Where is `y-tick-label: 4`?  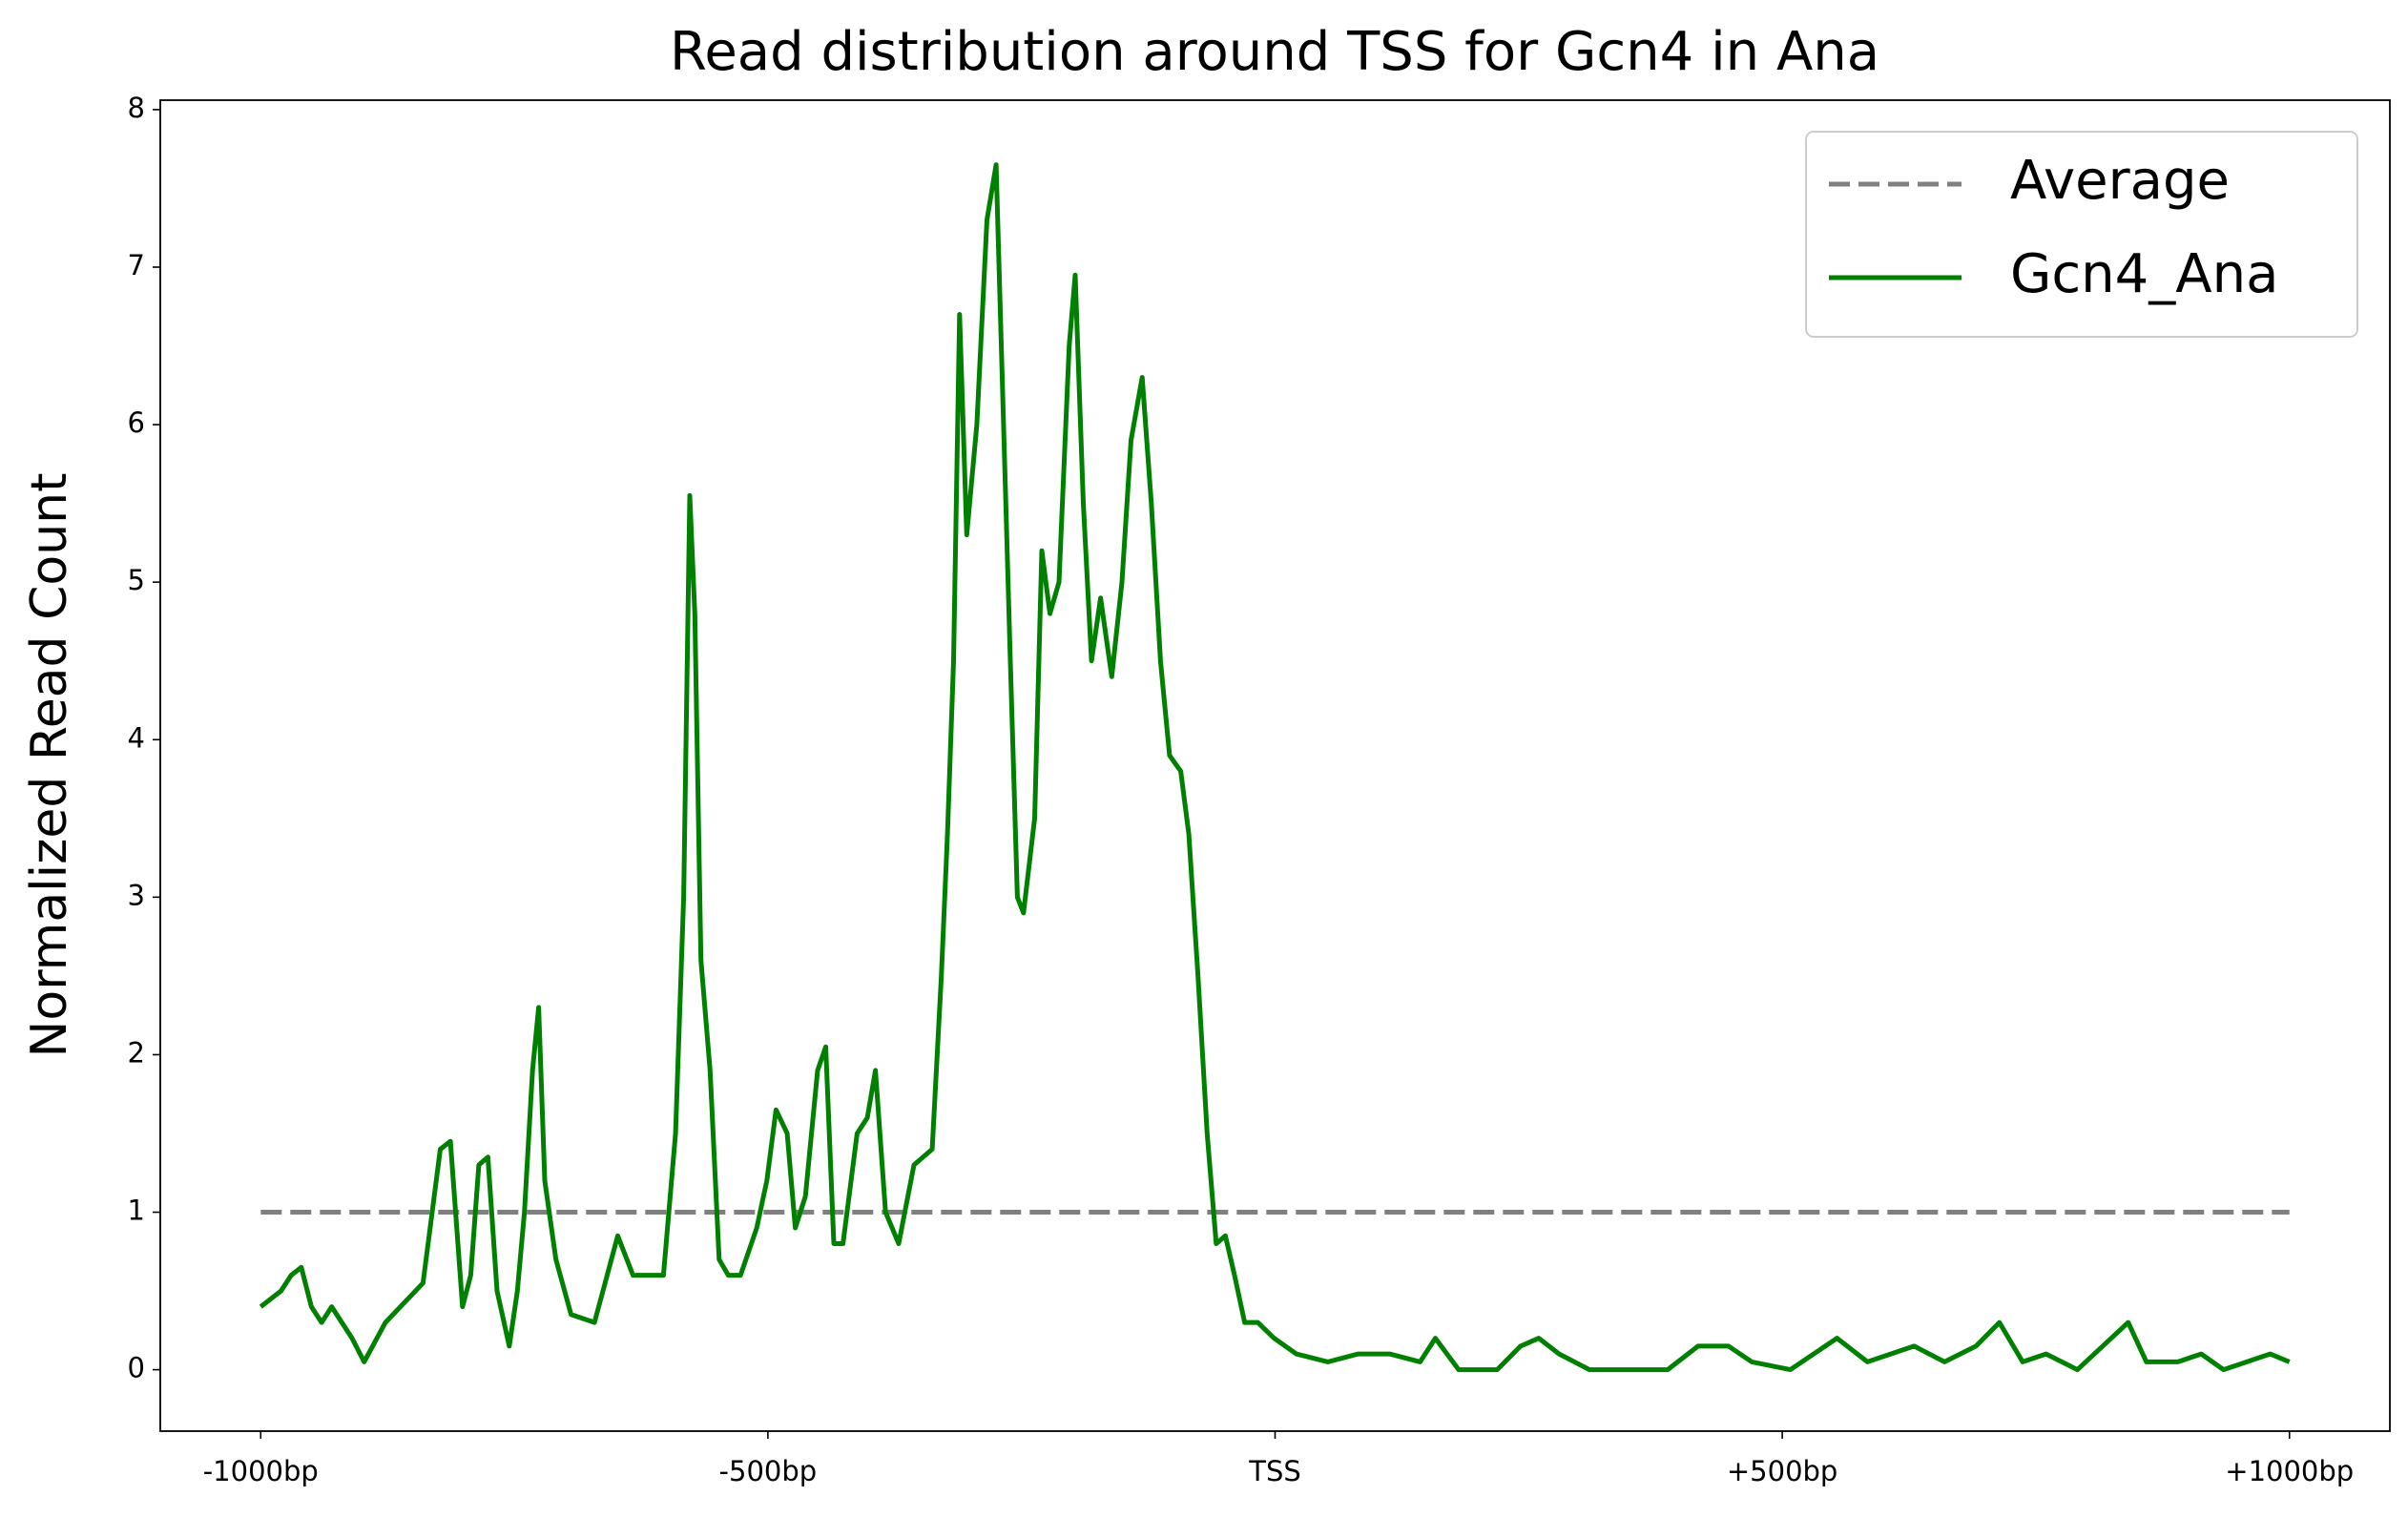 y-tick-label: 4 is located at coordinates (136, 737).